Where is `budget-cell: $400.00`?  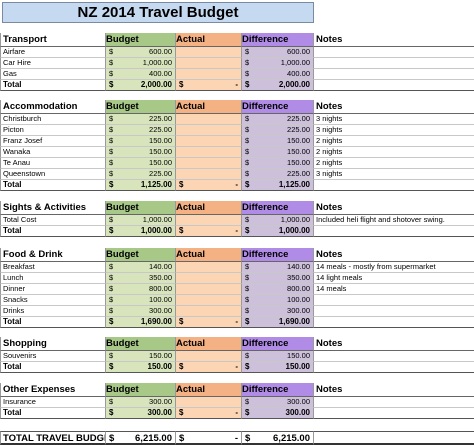 budget-cell: $400.00 is located at coordinates (141, 74).